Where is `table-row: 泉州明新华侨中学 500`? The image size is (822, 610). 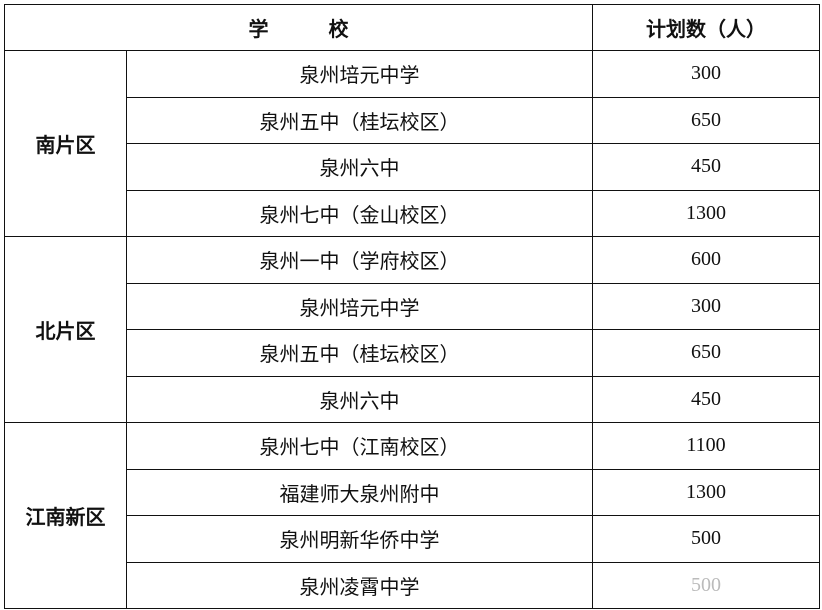
table-row: 泉州明新华侨中学 500 is located at coordinates (412, 539).